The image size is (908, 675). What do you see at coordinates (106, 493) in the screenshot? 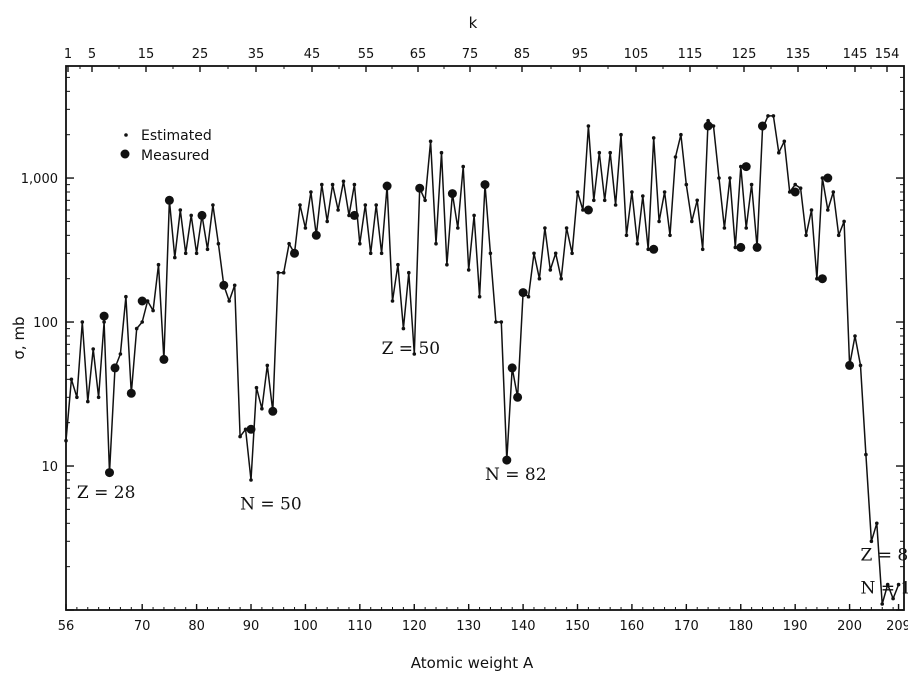
I see `annotation-label: Z = 28` at bounding box center [106, 493].